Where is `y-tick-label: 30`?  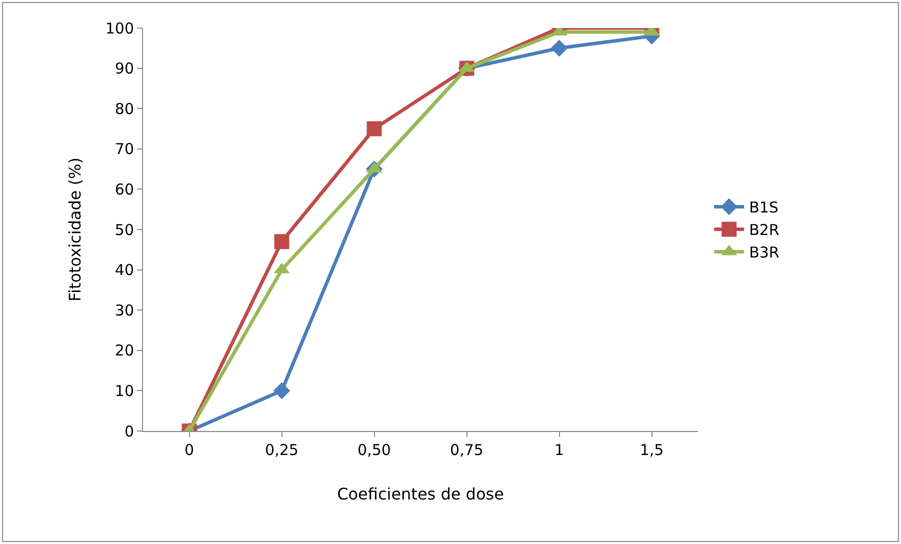
y-tick-label: 30 is located at coordinates (124, 310).